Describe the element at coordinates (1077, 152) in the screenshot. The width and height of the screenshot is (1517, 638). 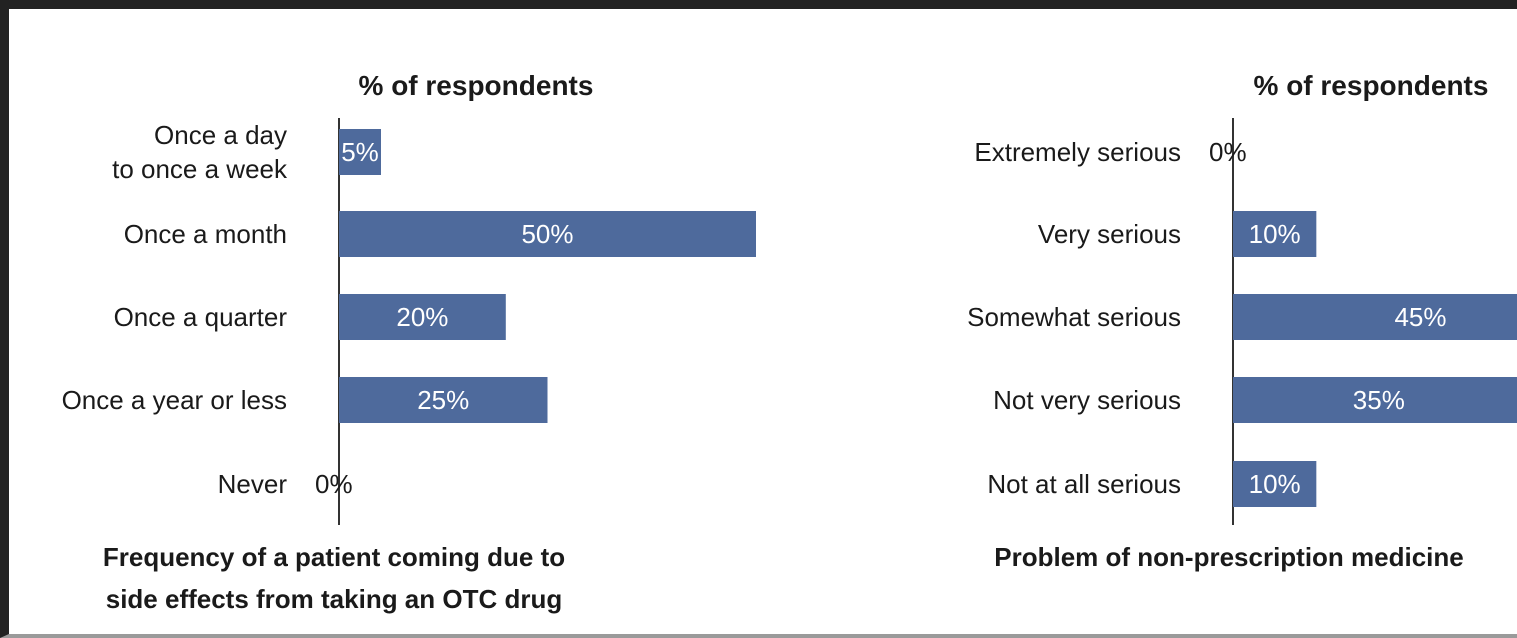
I see `category-label: Extremely serious` at that location.